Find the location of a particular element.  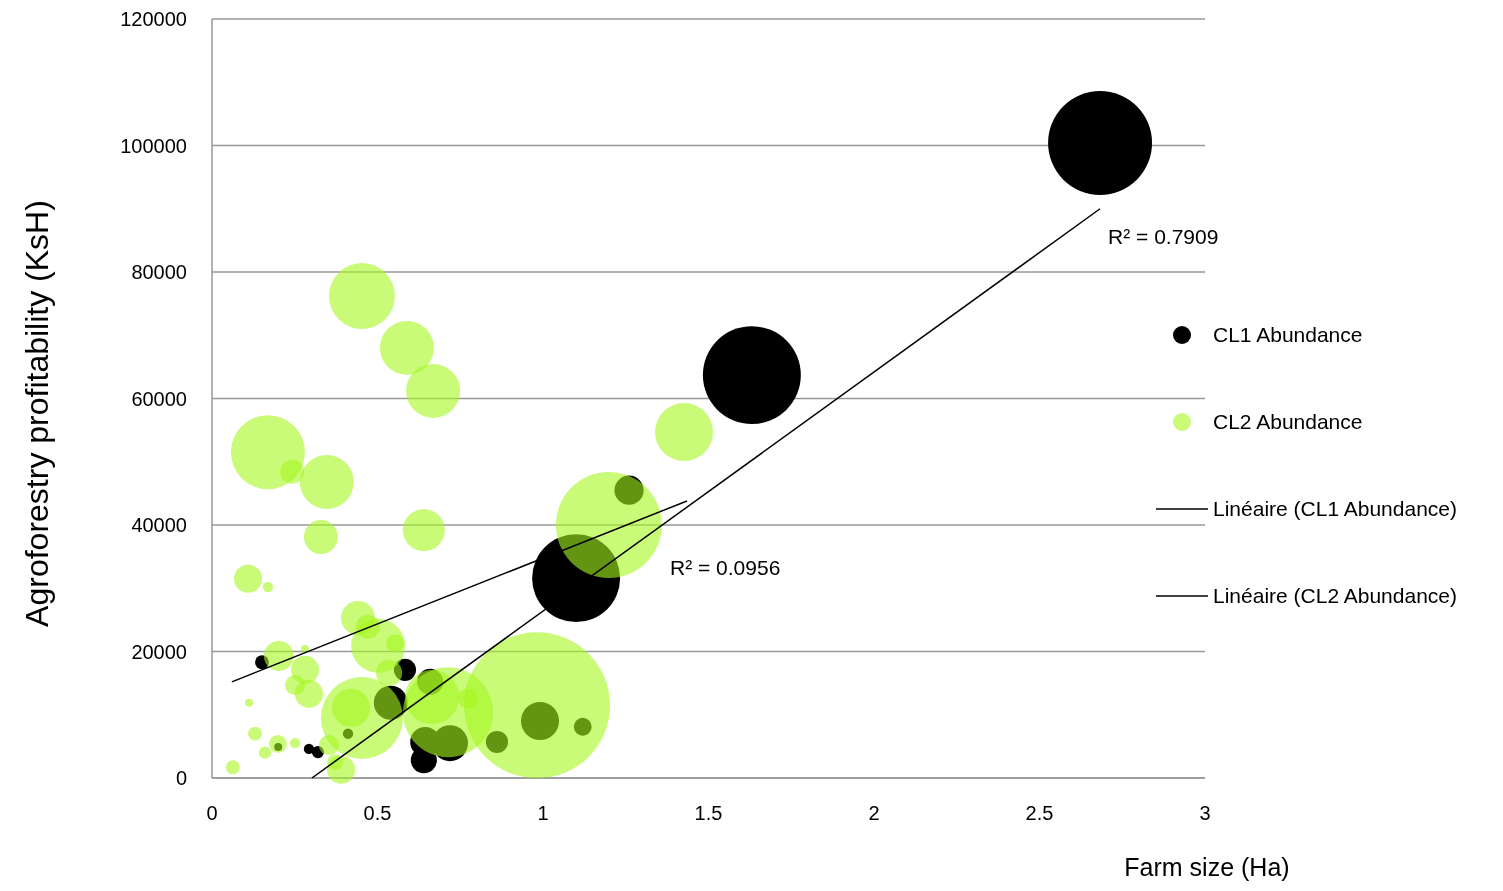

y-tick-label: 80000 is located at coordinates (159, 272).